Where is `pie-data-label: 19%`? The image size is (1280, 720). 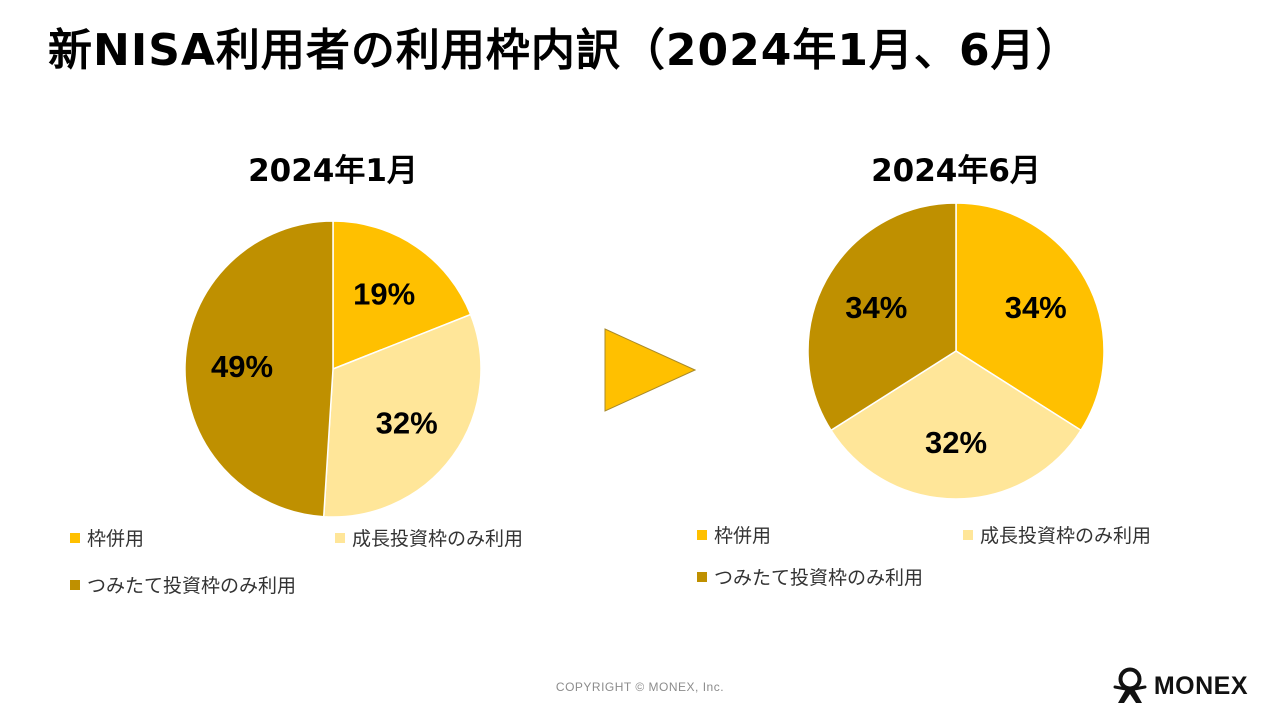
pie-data-label: 19% is located at coordinates (384, 294).